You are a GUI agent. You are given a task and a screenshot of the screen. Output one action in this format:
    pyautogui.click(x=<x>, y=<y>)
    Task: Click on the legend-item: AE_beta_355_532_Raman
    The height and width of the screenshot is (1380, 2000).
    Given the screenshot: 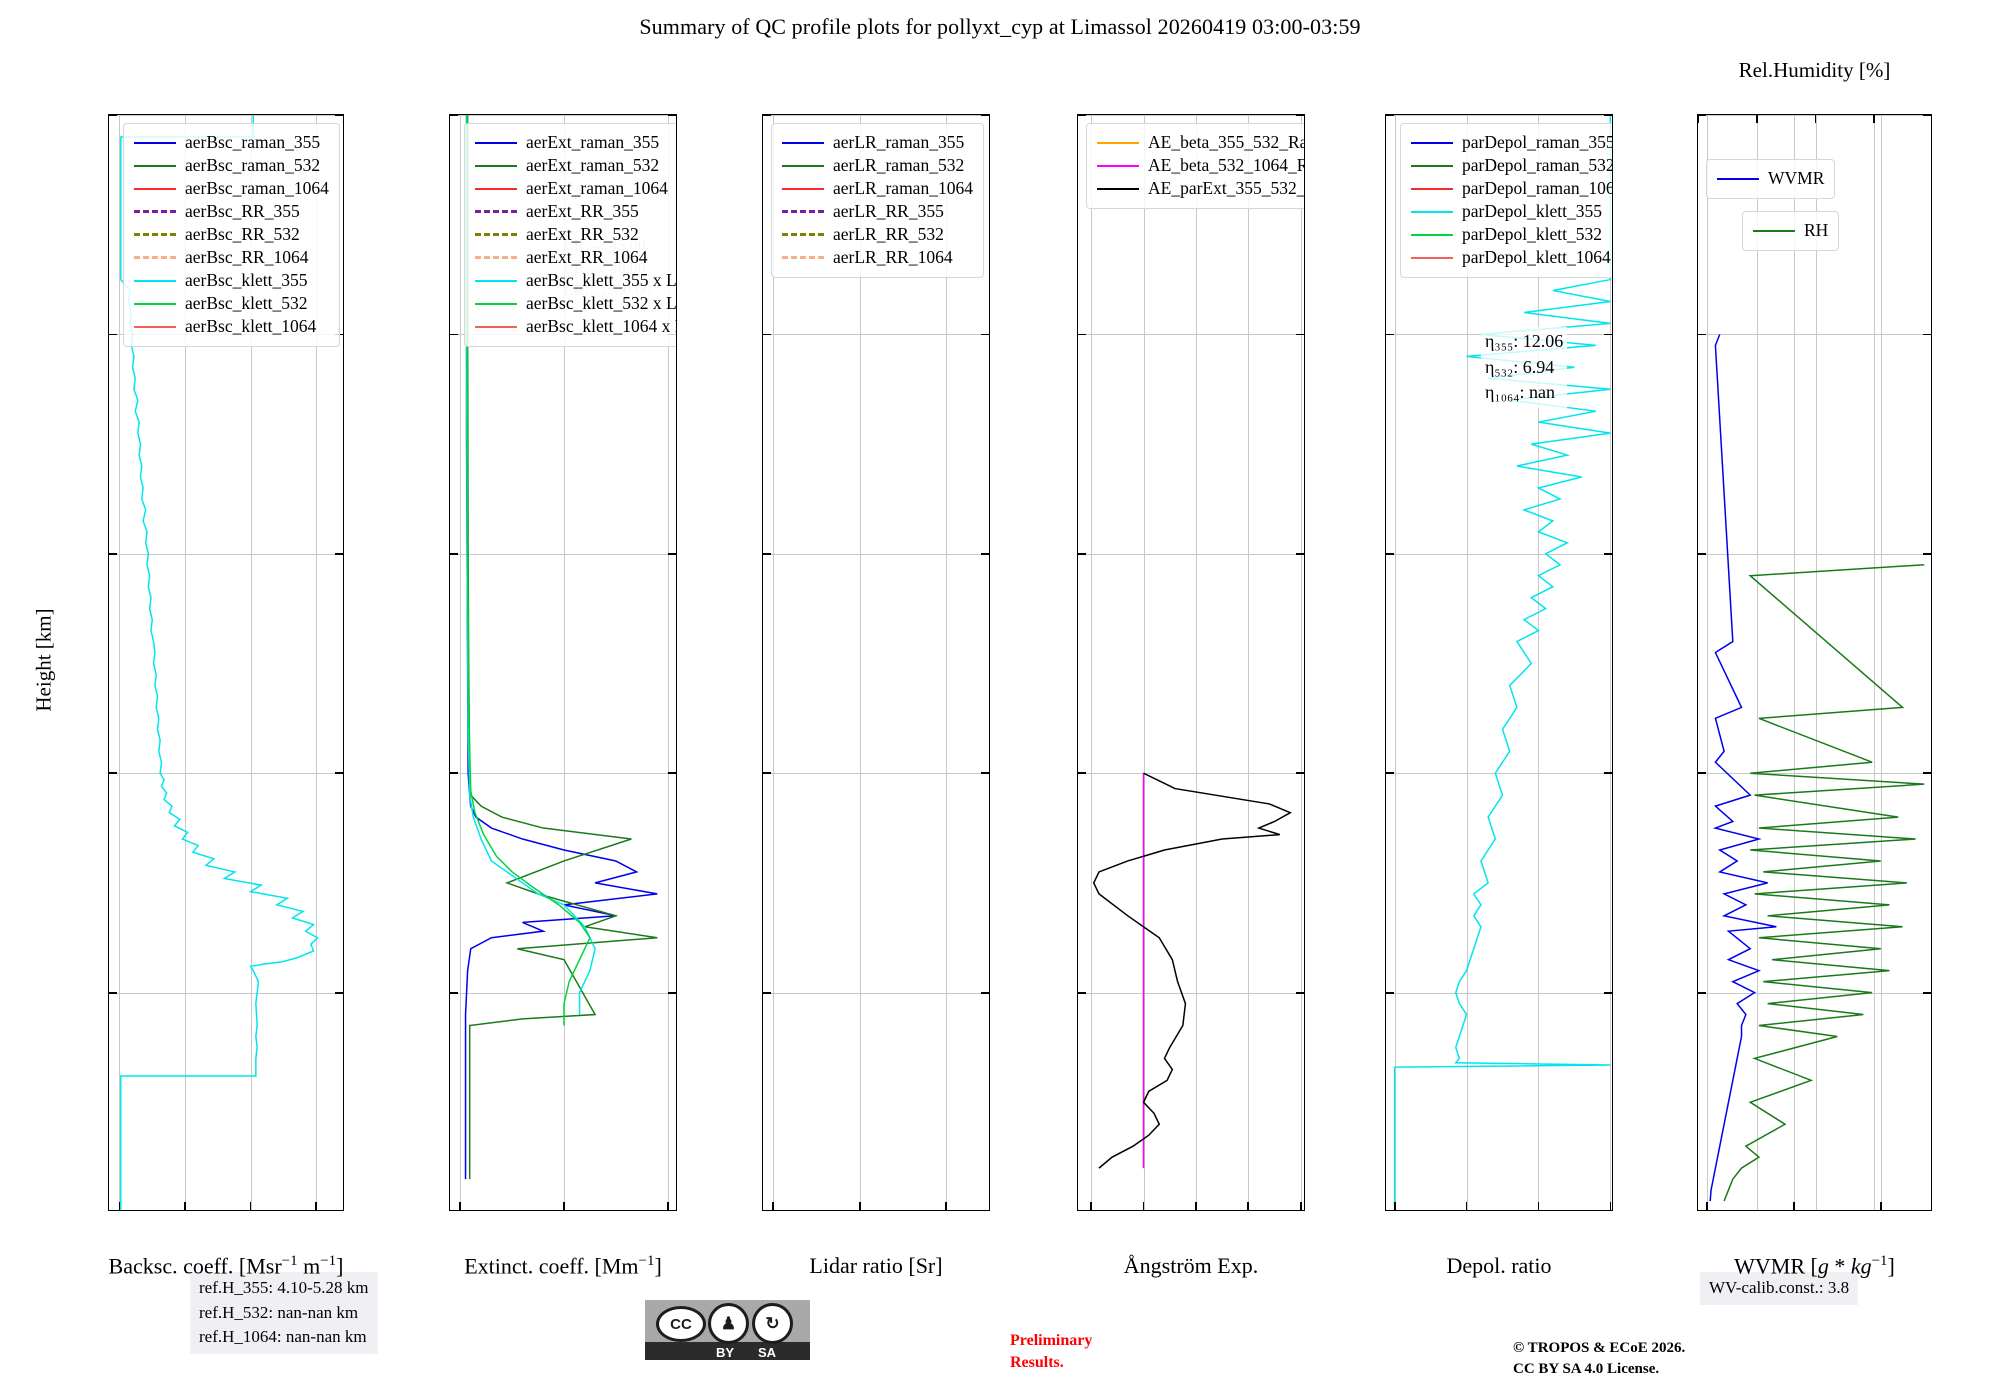 What is the action you would take?
    pyautogui.click(x=1200, y=142)
    